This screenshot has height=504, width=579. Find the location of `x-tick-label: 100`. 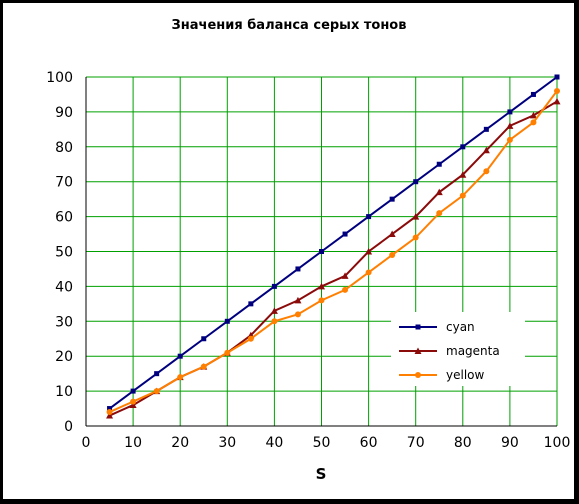

x-tick-label: 100 is located at coordinates (557, 443).